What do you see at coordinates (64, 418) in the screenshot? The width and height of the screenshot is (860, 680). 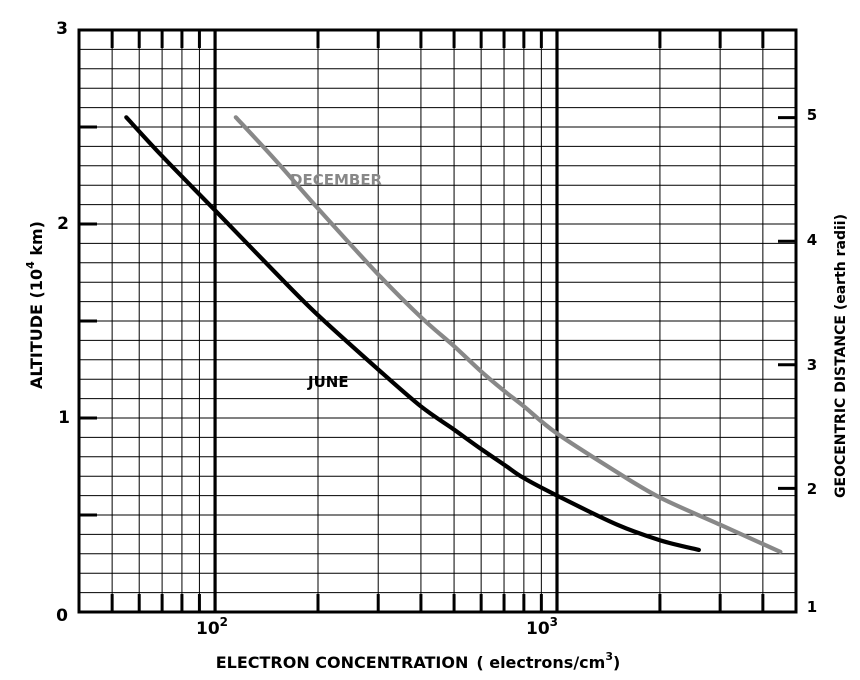 I see `left-tick-label-1: 1` at bounding box center [64, 418].